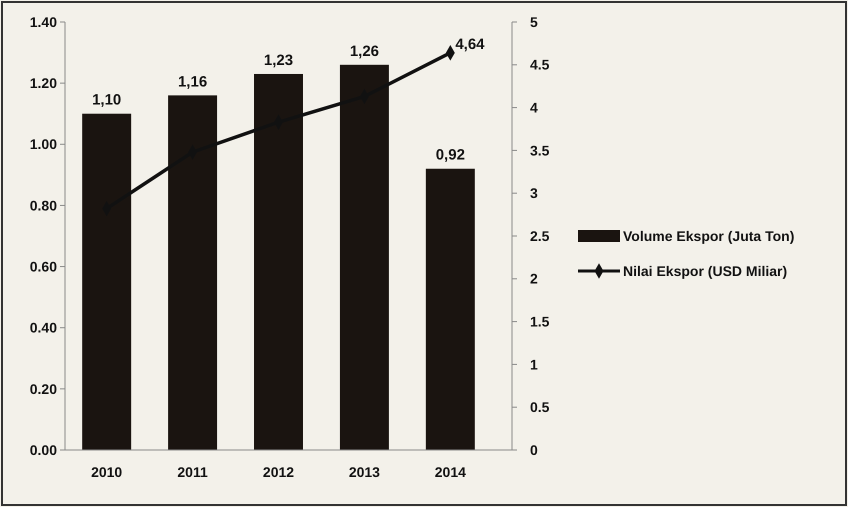  Describe the element at coordinates (450, 472) in the screenshot. I see `x-tick-label: 2014` at that location.